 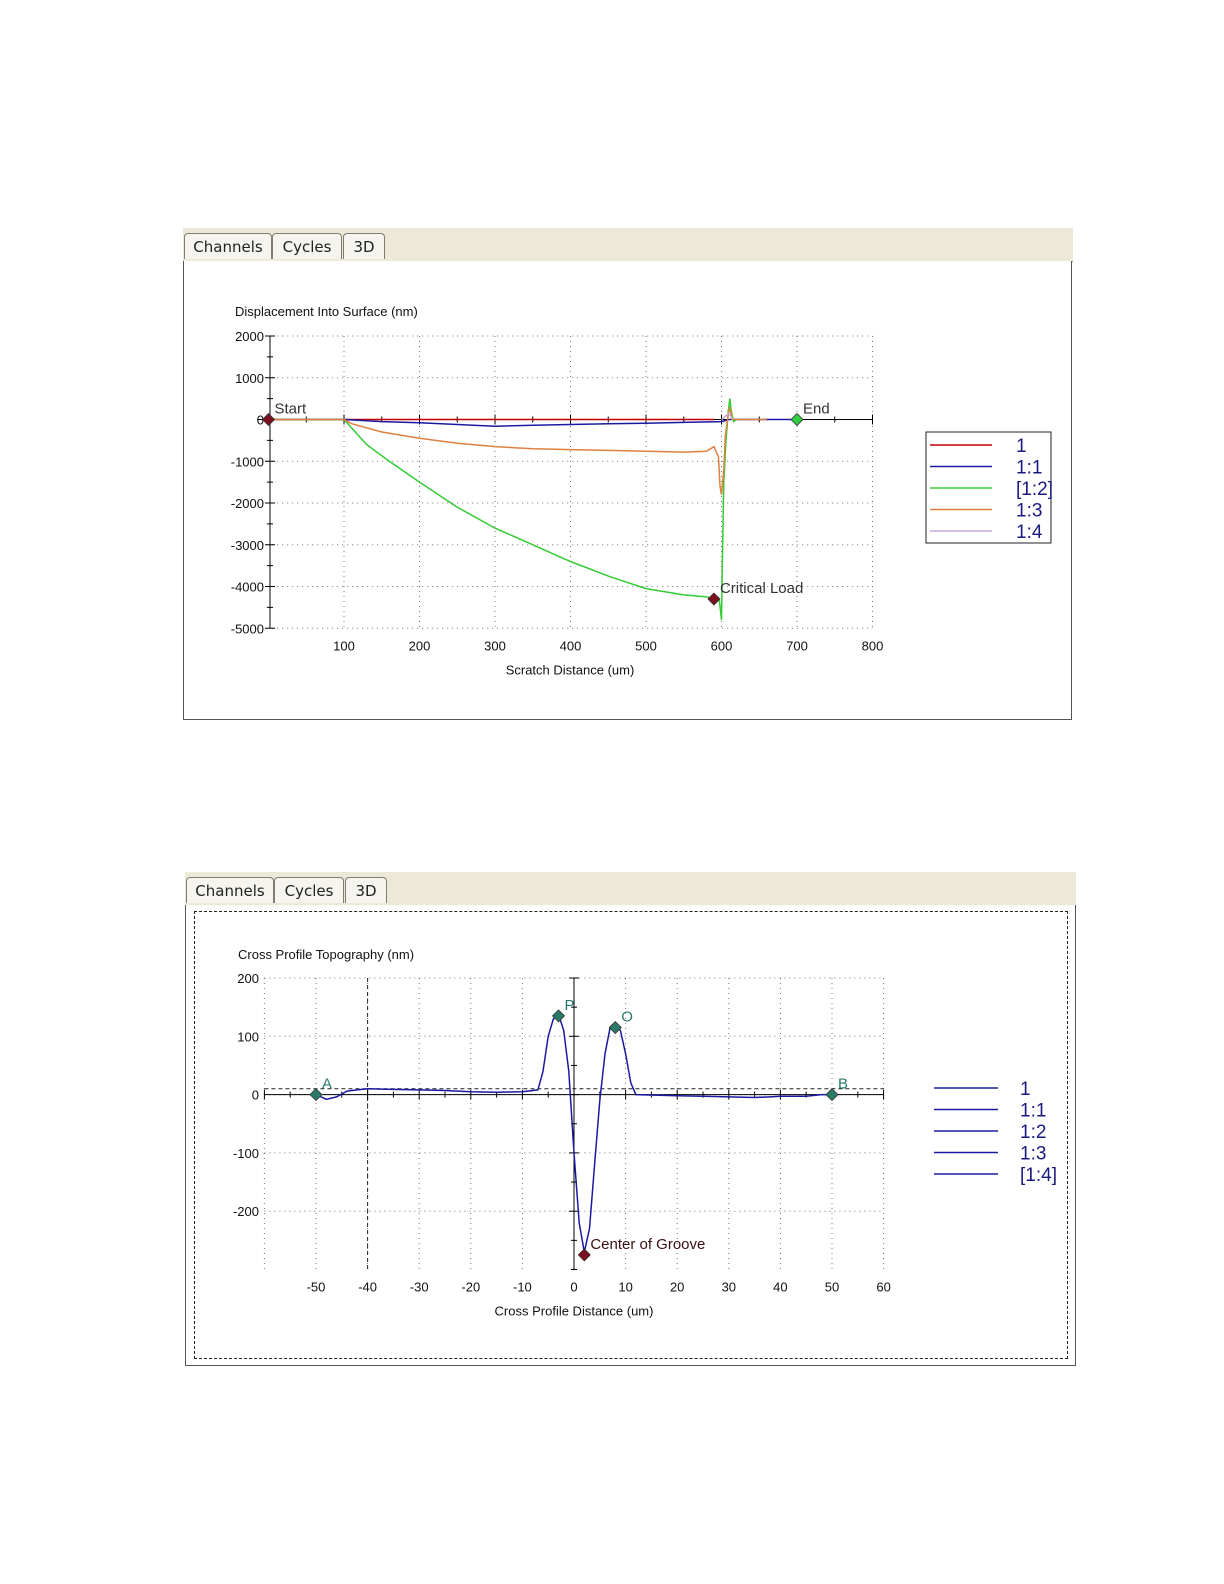 I want to click on x-tick-label: 600, so click(x=722, y=645).